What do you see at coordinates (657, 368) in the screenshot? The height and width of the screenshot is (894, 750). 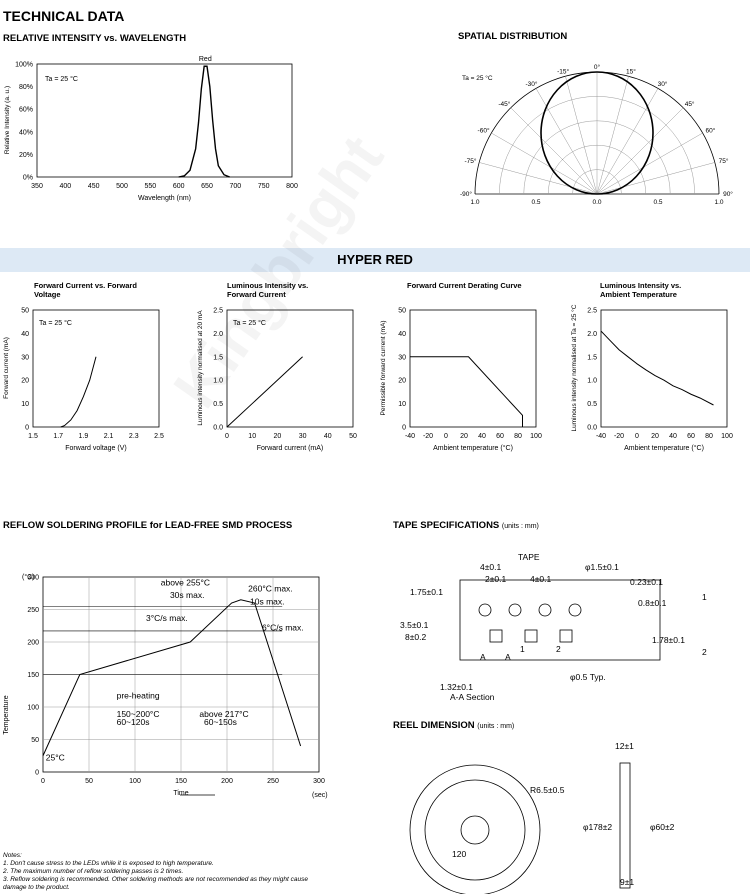 I see `curve-line` at bounding box center [657, 368].